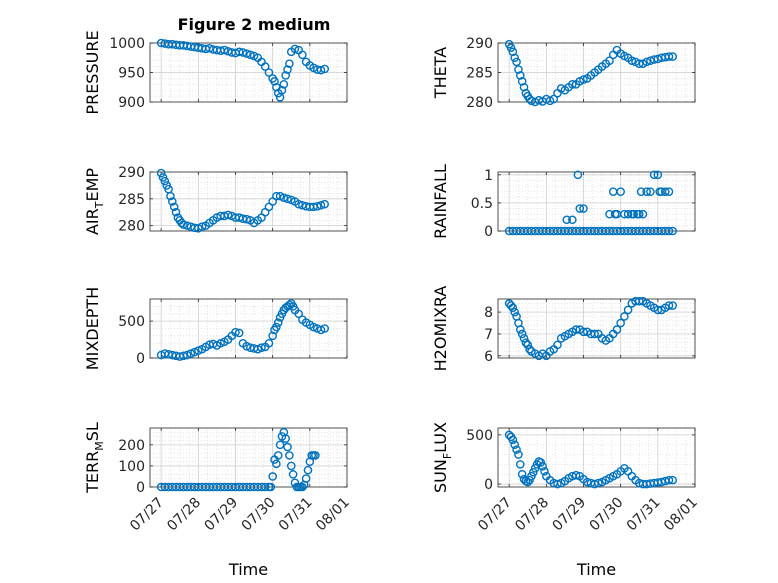 Image resolution: width=778 pixels, height=583 pixels. I want to click on y-tick-label: 1, so click(488, 176).